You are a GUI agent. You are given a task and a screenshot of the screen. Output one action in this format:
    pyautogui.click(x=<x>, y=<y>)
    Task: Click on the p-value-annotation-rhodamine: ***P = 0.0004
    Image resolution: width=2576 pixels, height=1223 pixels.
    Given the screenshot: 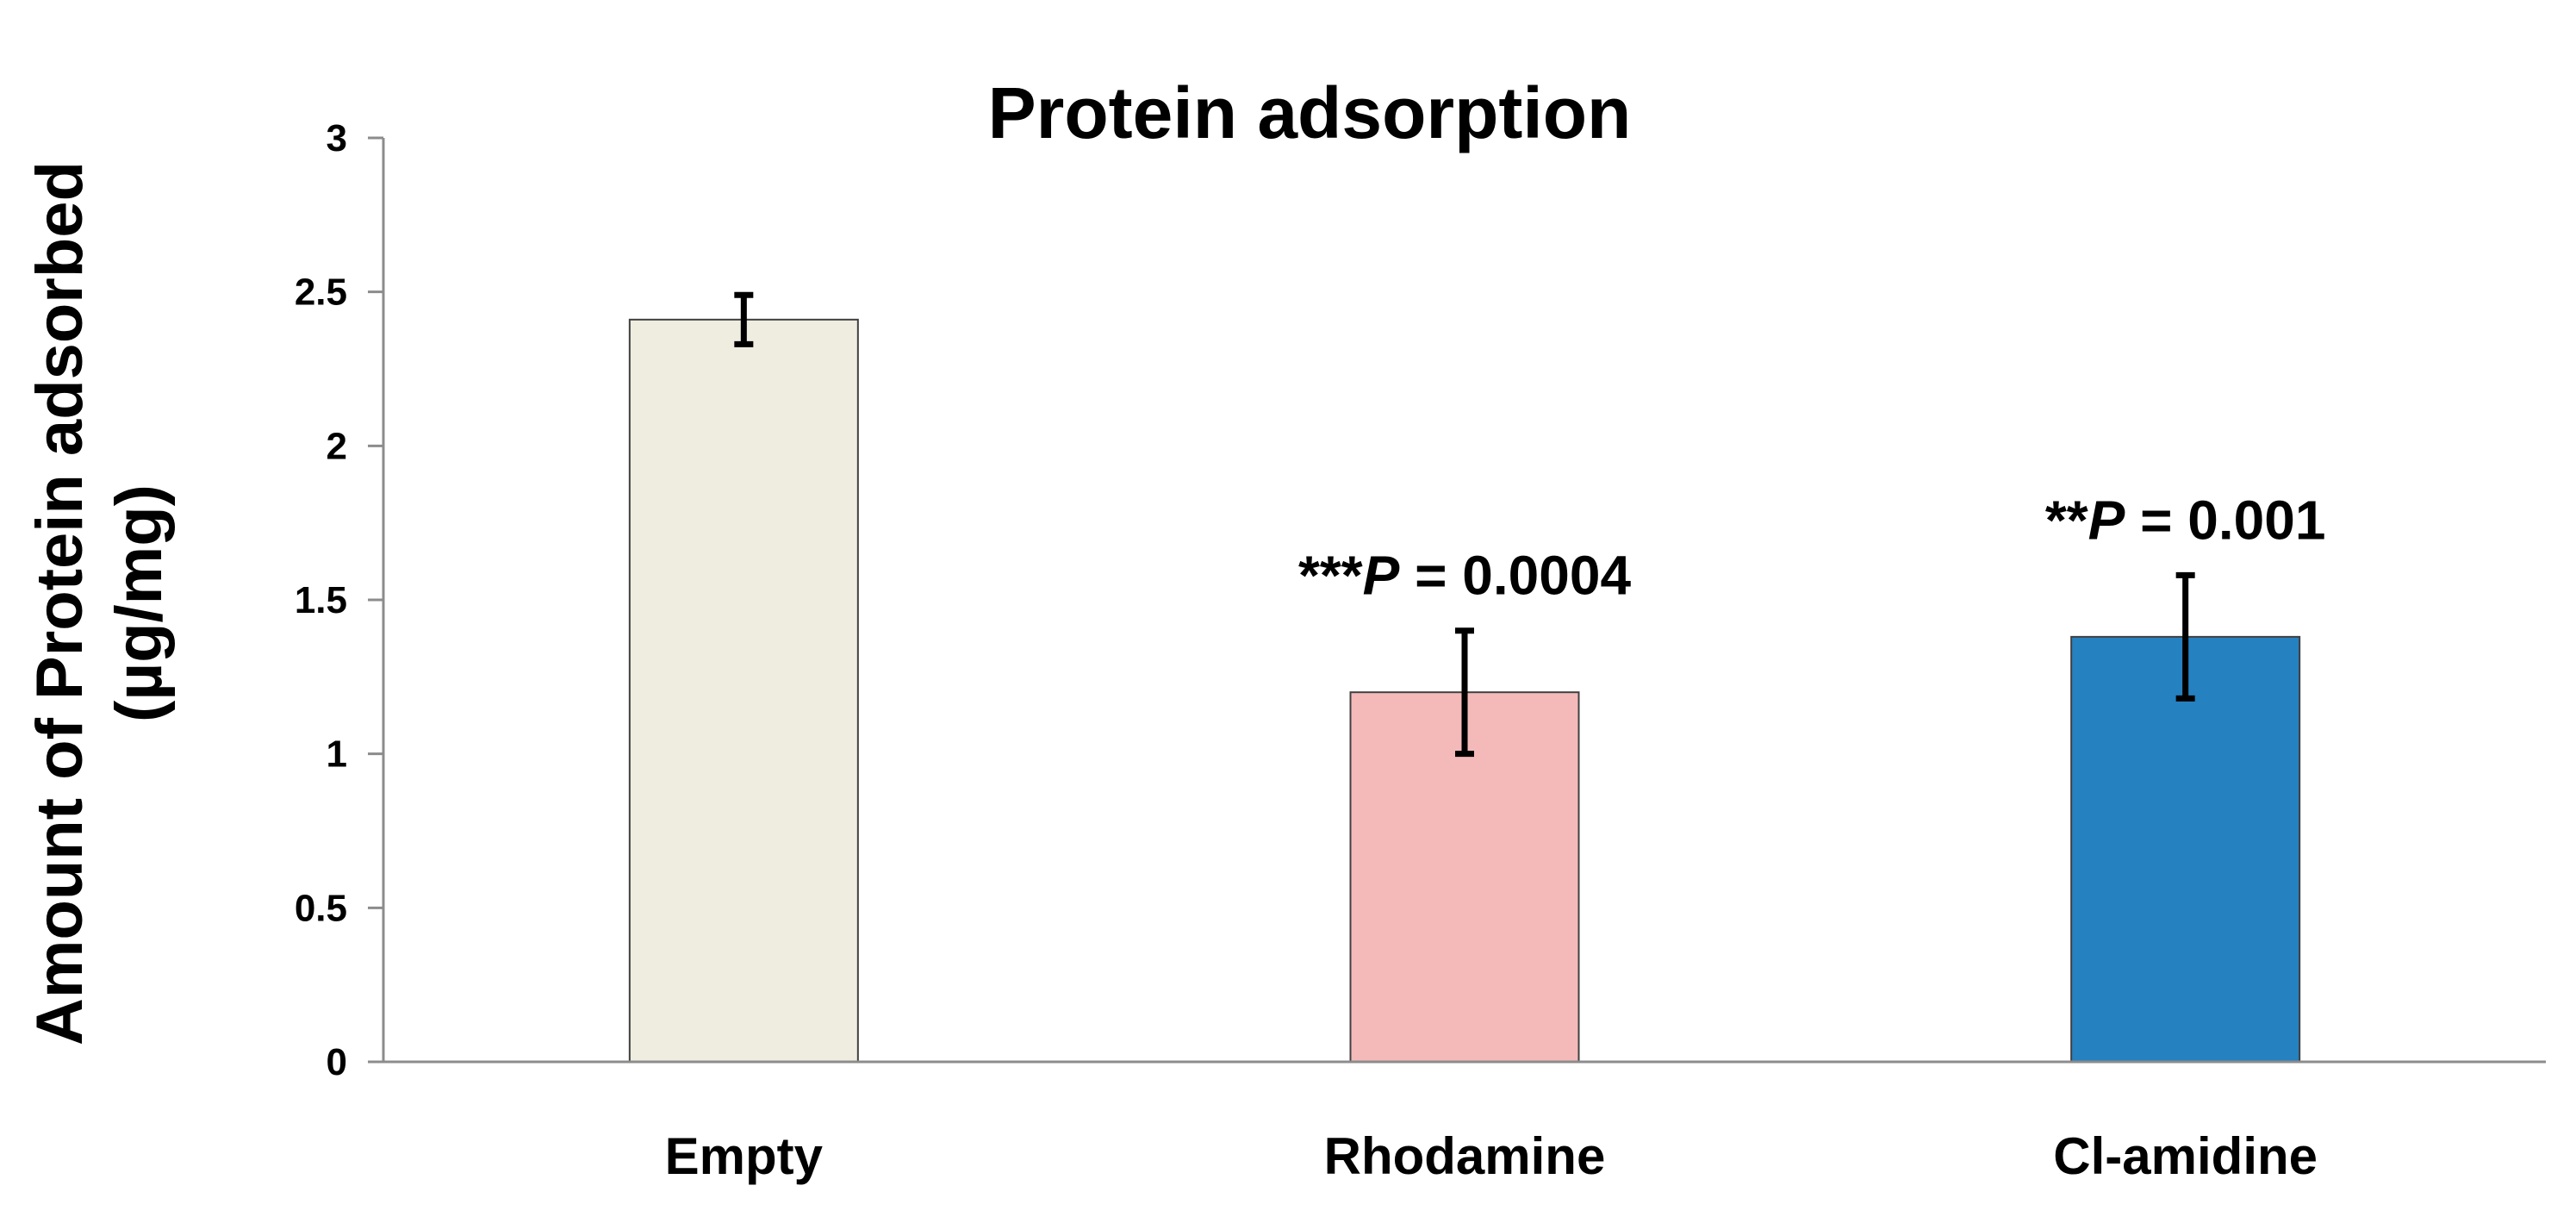 What is the action you would take?
    pyautogui.click(x=1465, y=576)
    